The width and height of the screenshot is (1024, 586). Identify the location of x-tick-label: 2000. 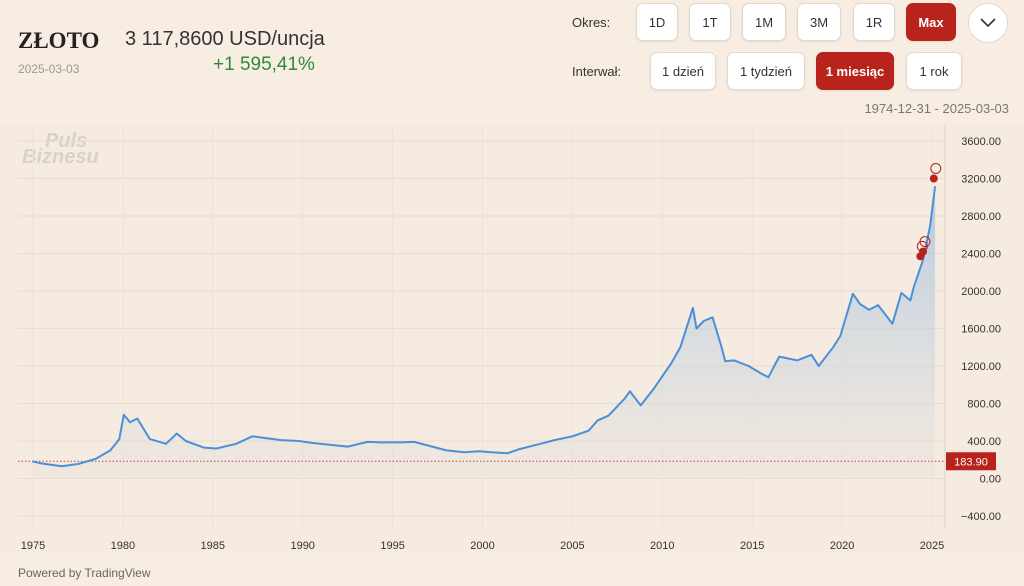
(482, 546).